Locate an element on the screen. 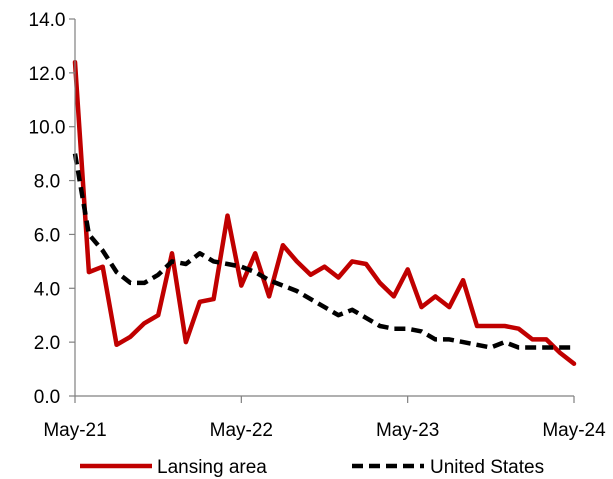  y-tick-label: 14.0 is located at coordinates (47, 20).